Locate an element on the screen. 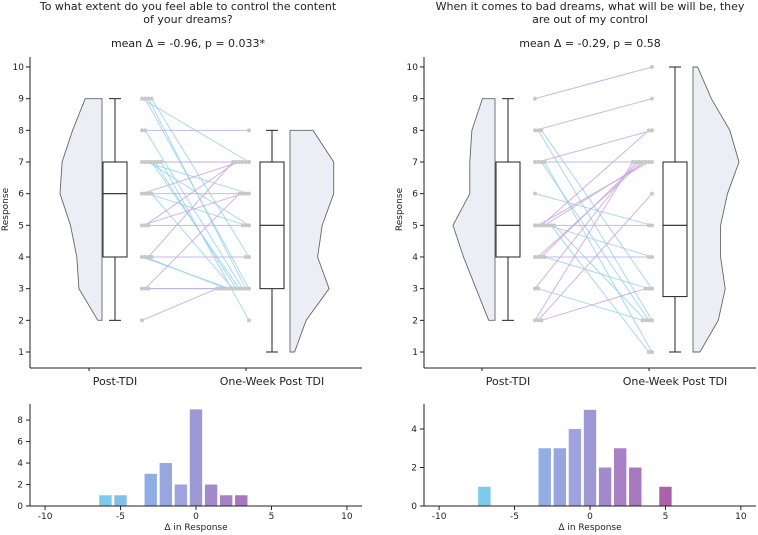 The image size is (758, 535). category-label: One-Week Post TDI is located at coordinates (272, 381).